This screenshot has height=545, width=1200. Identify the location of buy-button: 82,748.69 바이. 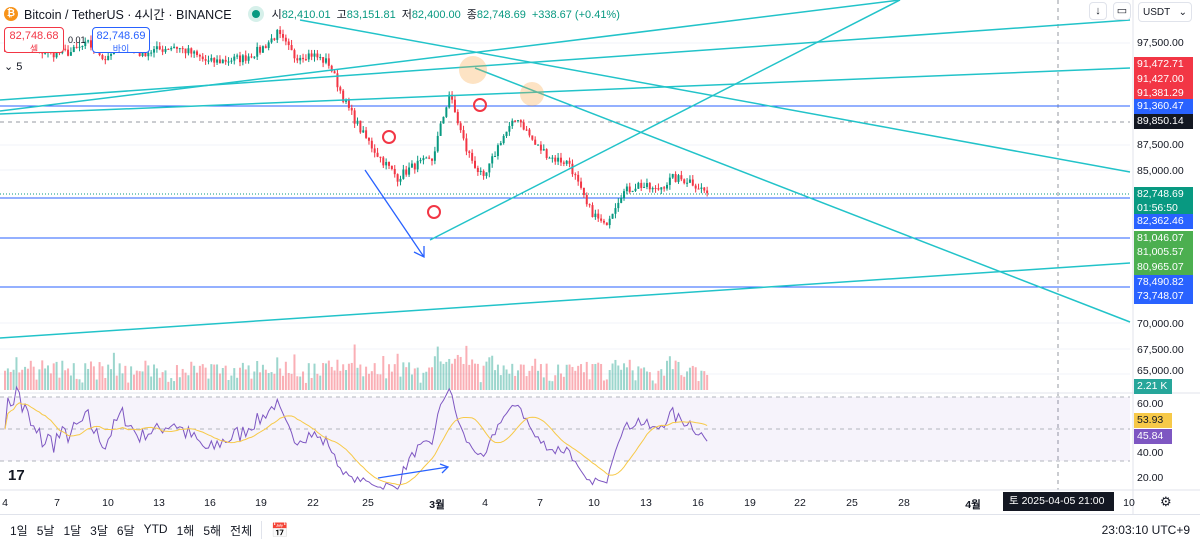
(121, 40).